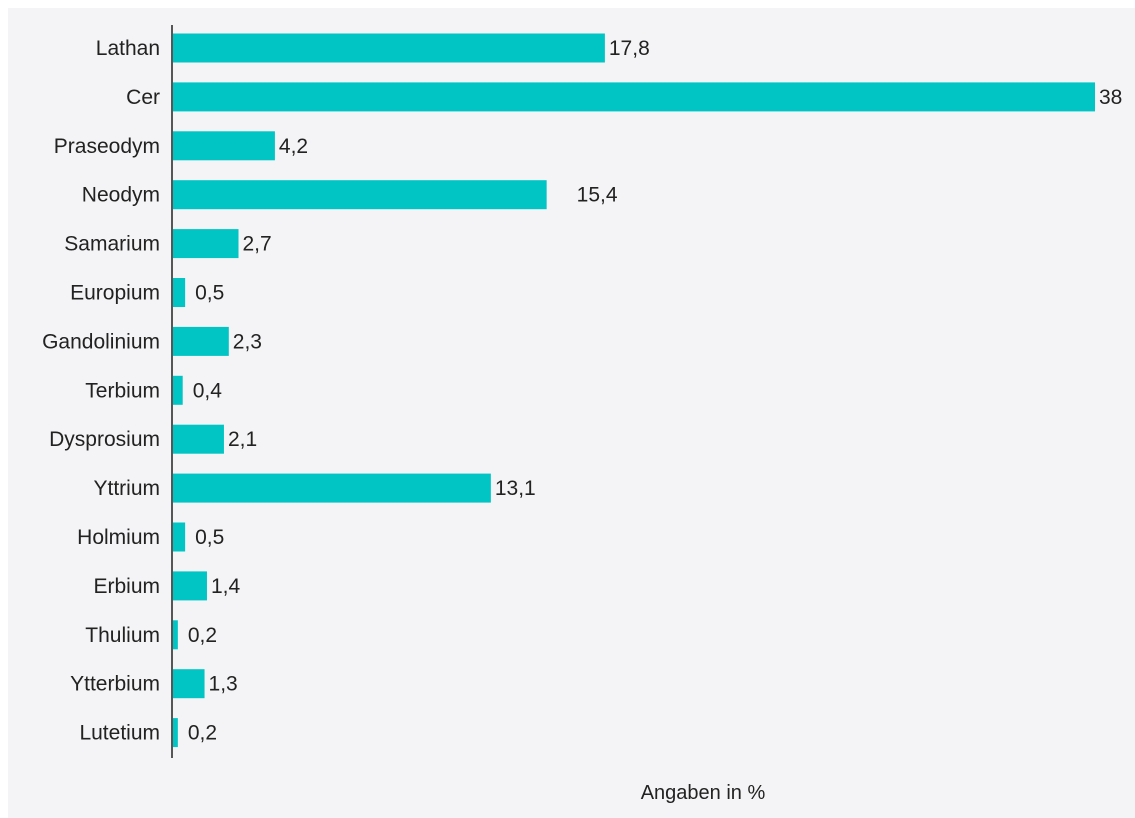  What do you see at coordinates (112, 244) in the screenshot?
I see `category-label-samarium: Samarium` at bounding box center [112, 244].